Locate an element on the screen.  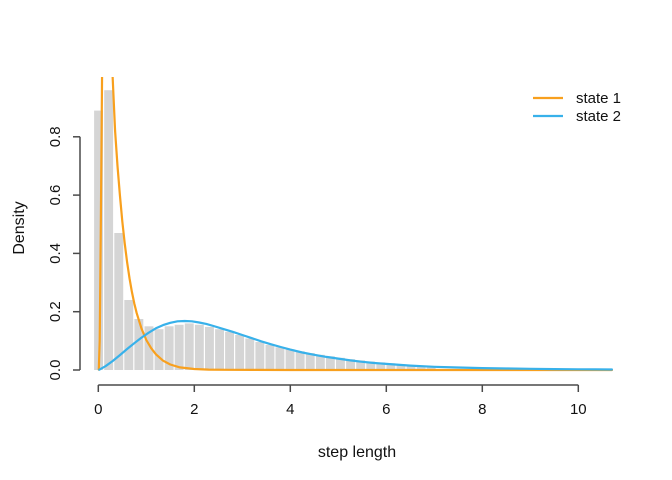
x-tick-label: 10 is located at coordinates (578, 409).